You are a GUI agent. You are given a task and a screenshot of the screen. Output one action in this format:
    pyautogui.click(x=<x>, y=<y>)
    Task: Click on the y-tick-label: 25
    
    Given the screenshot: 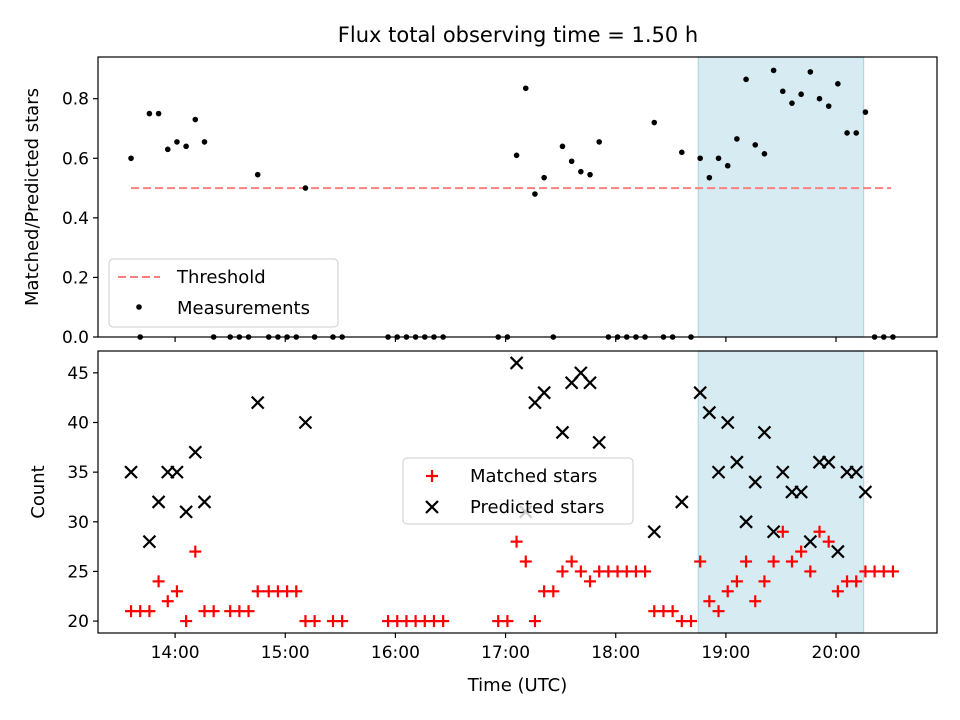 What is the action you would take?
    pyautogui.click(x=78, y=572)
    